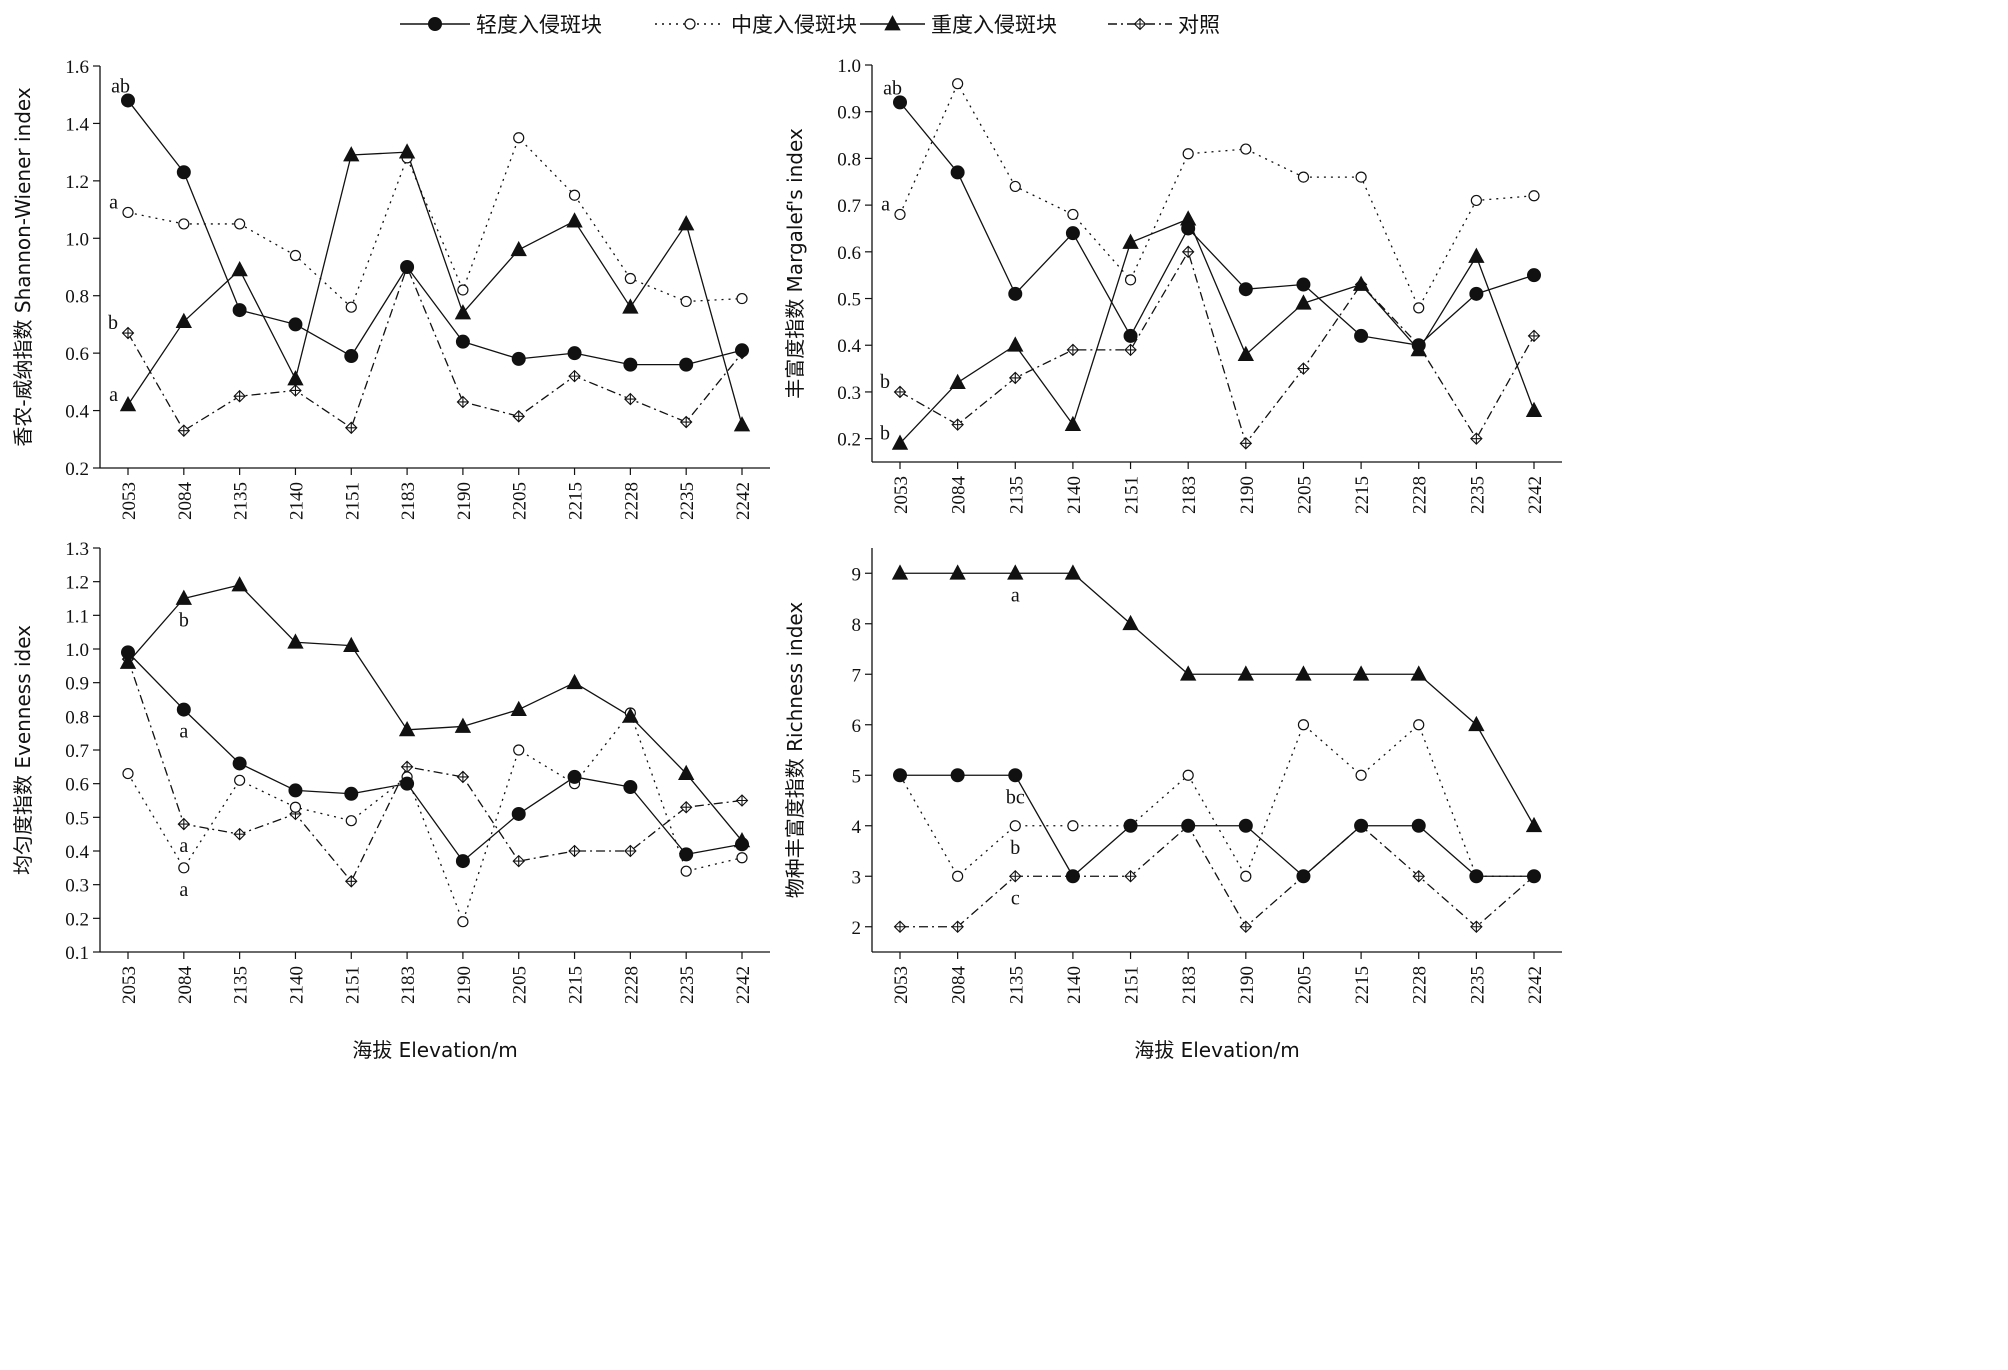 This screenshot has height=1370, width=2008. Describe the element at coordinates (857, 827) in the screenshot. I see `y-tick-label: 4` at that location.